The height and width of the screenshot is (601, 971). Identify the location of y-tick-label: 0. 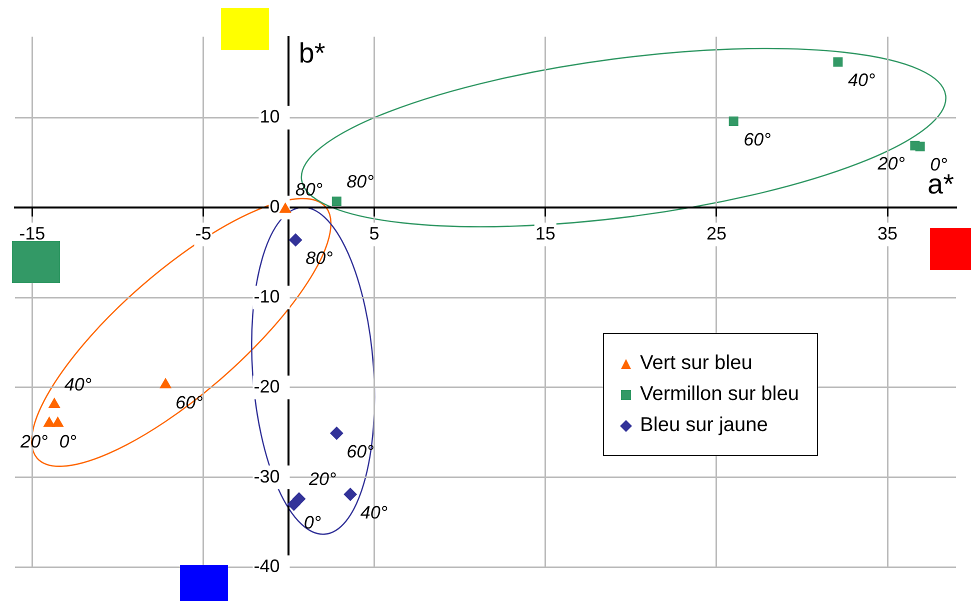
(279, 206).